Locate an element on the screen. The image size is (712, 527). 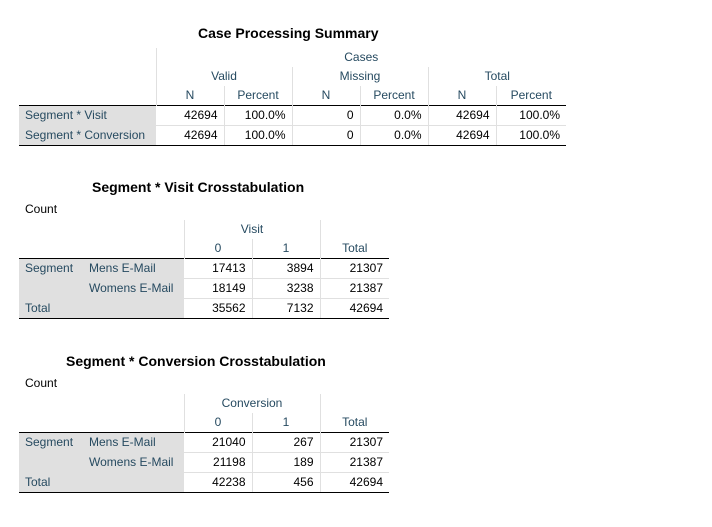
visit-count-label: Count is located at coordinates (41, 209).